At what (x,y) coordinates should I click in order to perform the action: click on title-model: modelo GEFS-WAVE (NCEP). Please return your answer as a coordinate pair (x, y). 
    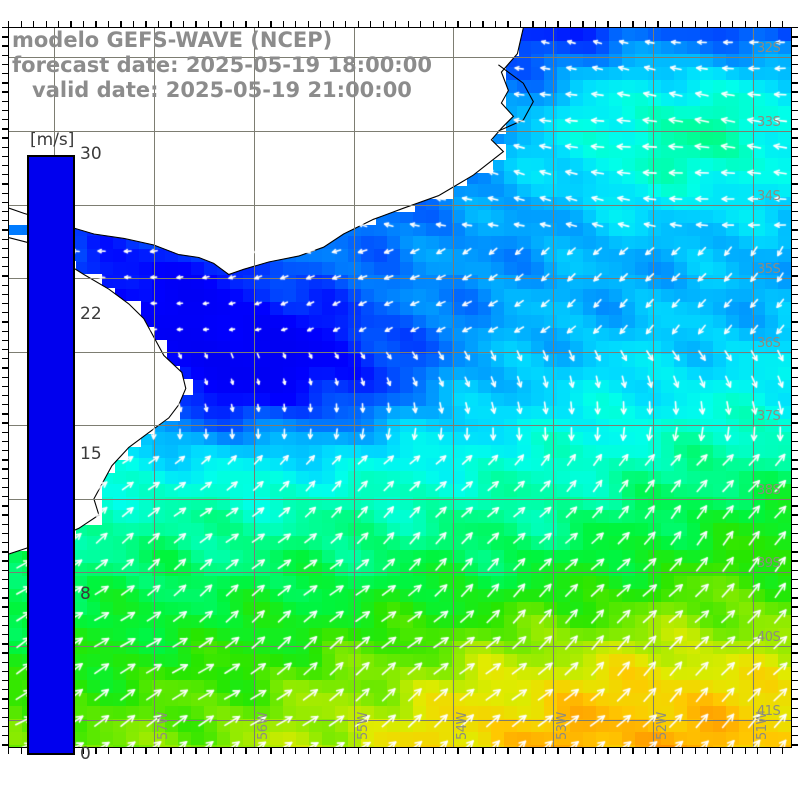
    Looking at the image, I should click on (172, 40).